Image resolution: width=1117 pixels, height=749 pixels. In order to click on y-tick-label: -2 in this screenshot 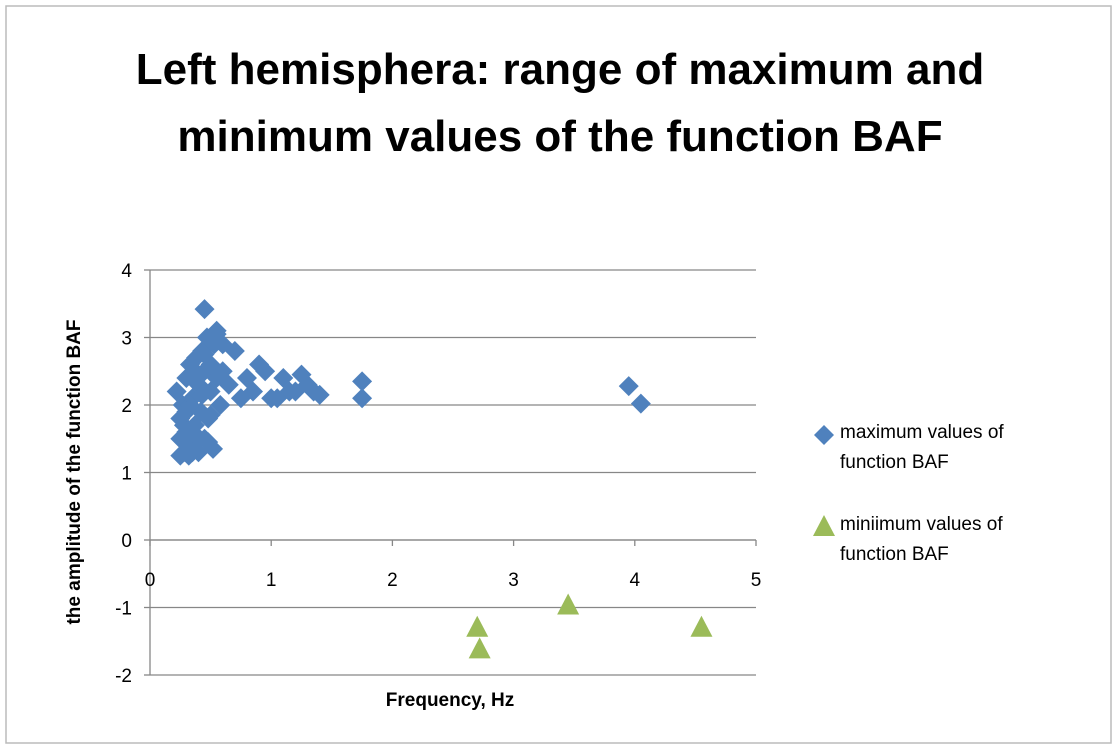, I will do `click(123, 676)`.